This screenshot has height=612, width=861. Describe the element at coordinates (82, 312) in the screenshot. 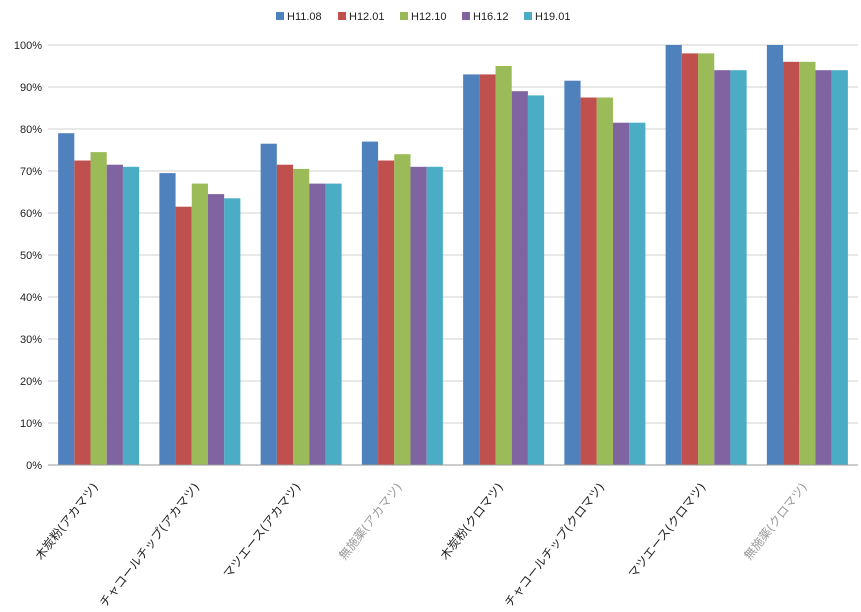

I see `bar-H12.01-1` at that location.